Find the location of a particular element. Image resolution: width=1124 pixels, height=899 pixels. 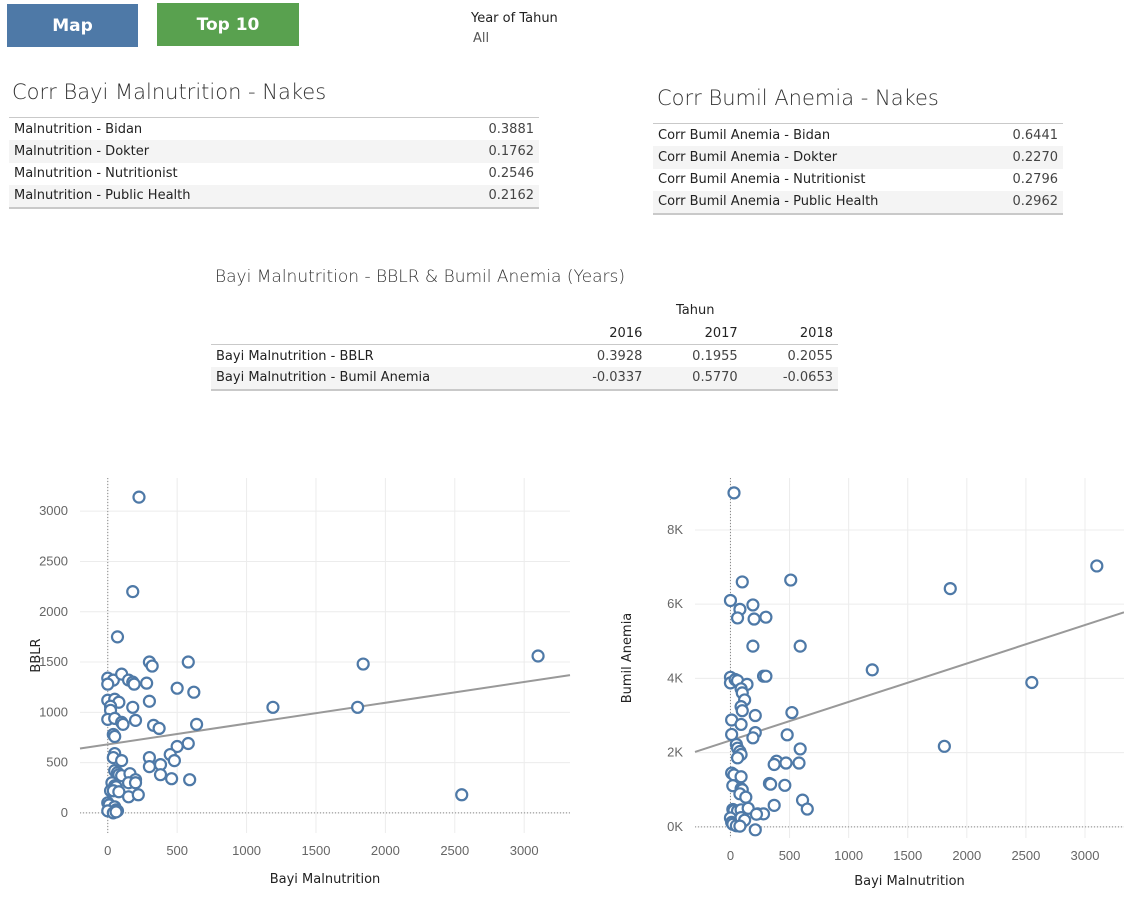

year-header: 2017 is located at coordinates (721, 333).